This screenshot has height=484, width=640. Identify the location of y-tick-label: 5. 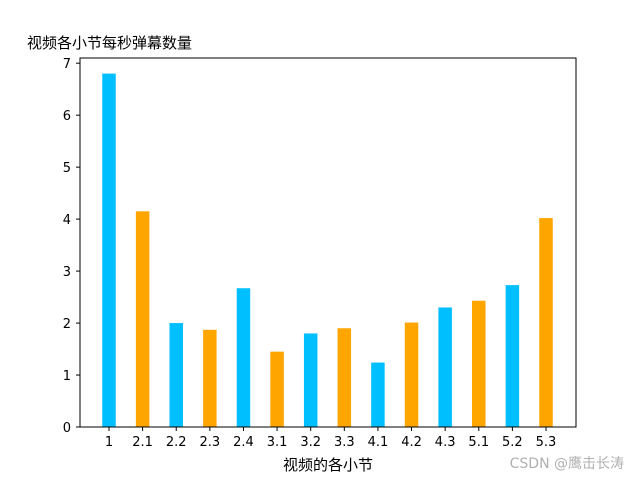
(67, 168).